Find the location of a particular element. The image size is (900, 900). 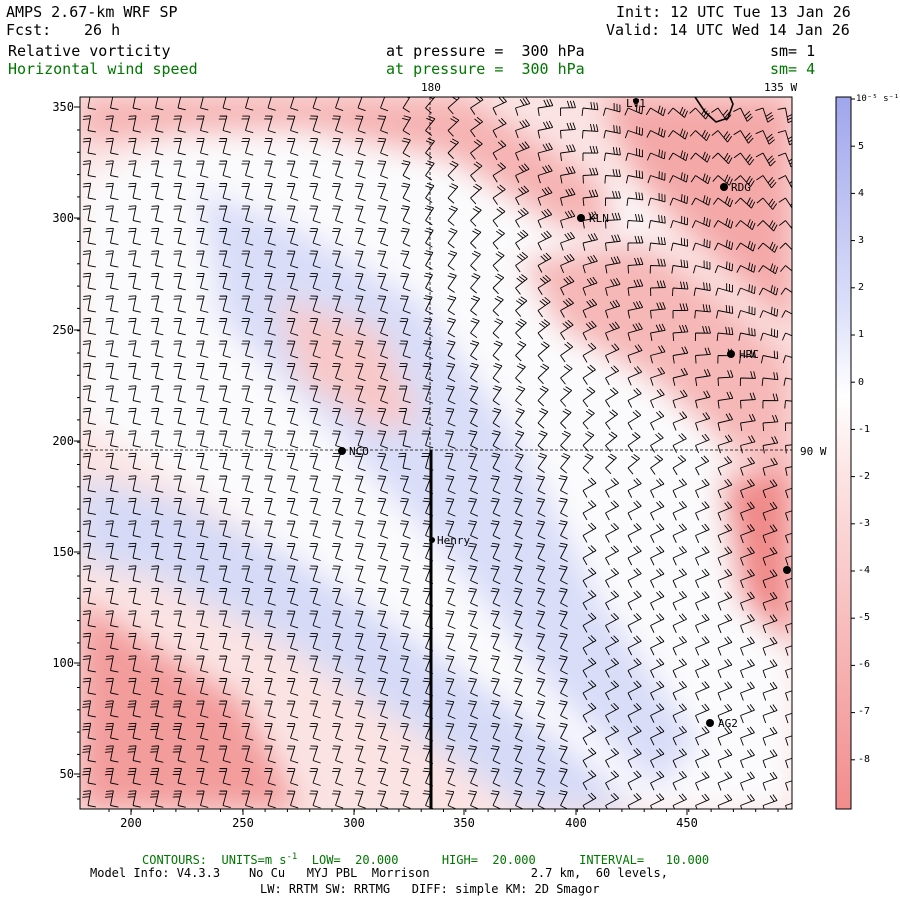

field2-name: Horizontal wind speed is located at coordinates (103, 69).